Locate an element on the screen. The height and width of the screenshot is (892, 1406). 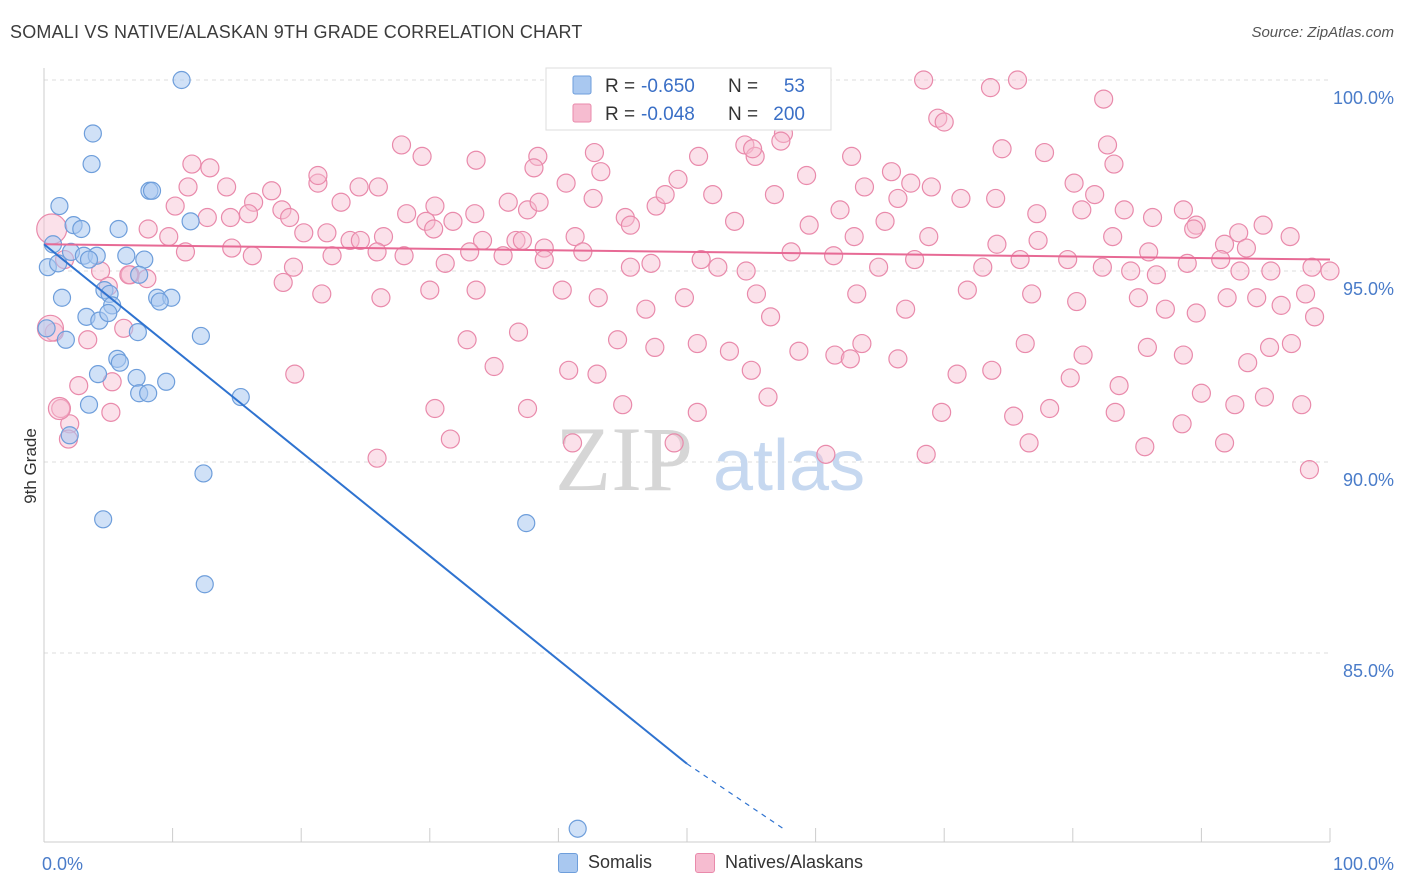
legend-swatch-natives is located at coordinates (582, 113).